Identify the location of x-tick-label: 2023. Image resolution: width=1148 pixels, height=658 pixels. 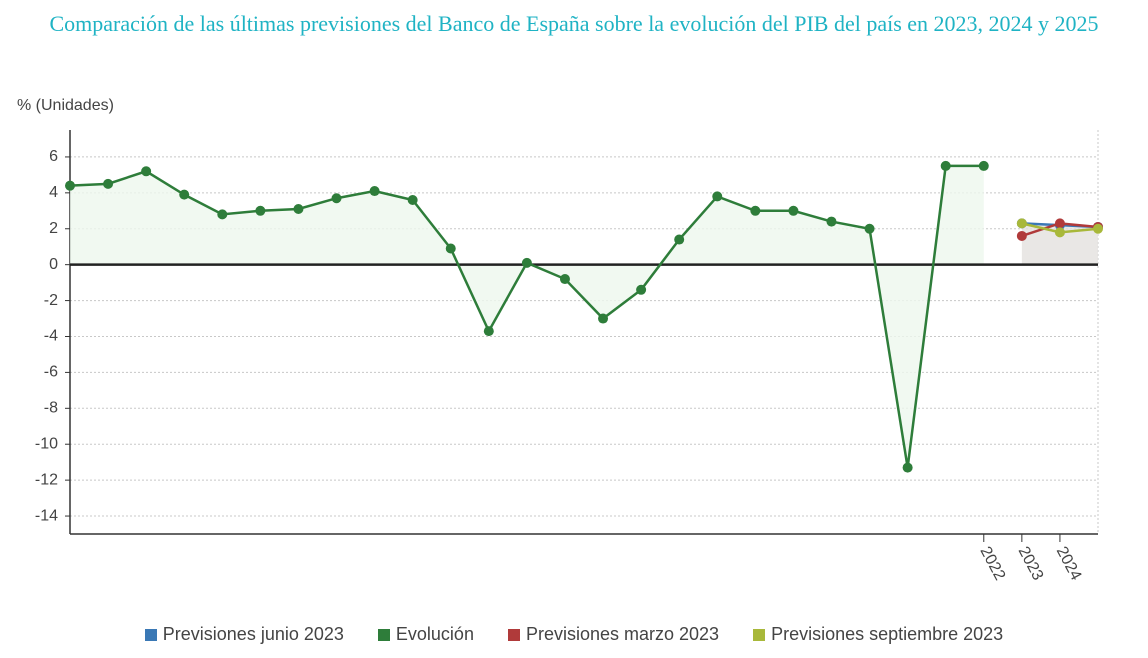
(1031, 564).